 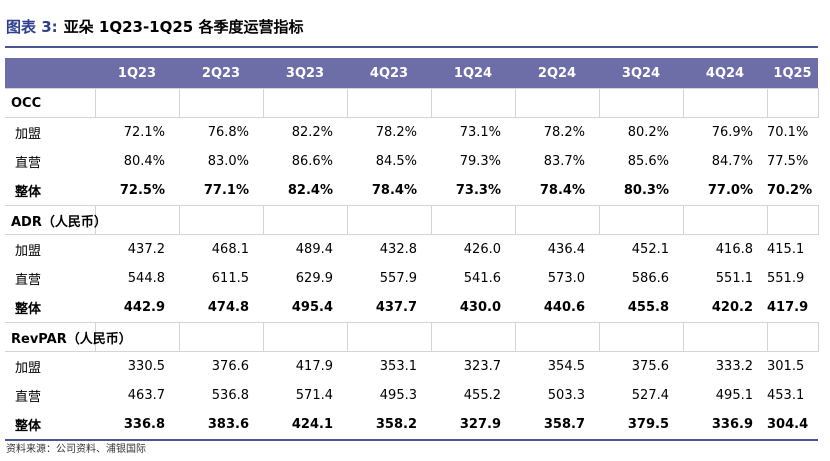 What do you see at coordinates (221, 73) in the screenshot?
I see `column-header: 2Q23` at bounding box center [221, 73].